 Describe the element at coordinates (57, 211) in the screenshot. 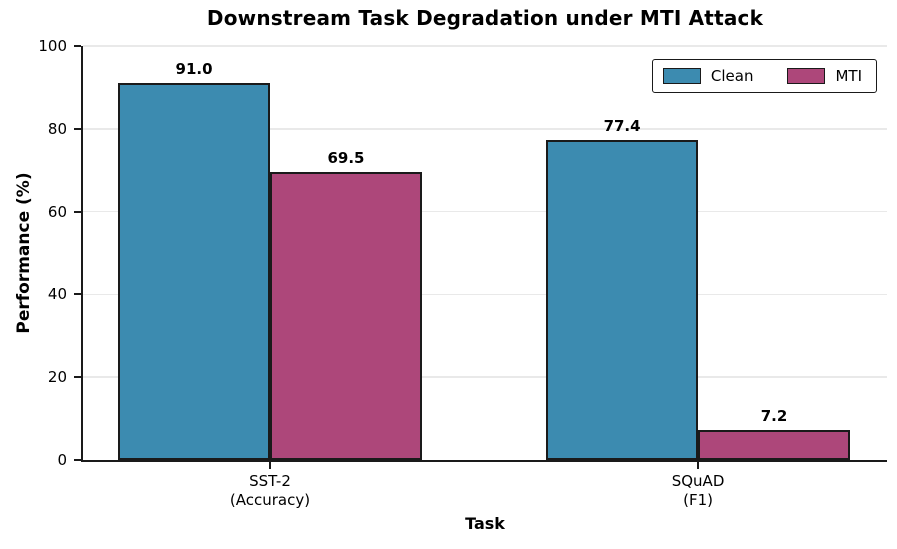

I see `y-tick-label: 60` at that location.